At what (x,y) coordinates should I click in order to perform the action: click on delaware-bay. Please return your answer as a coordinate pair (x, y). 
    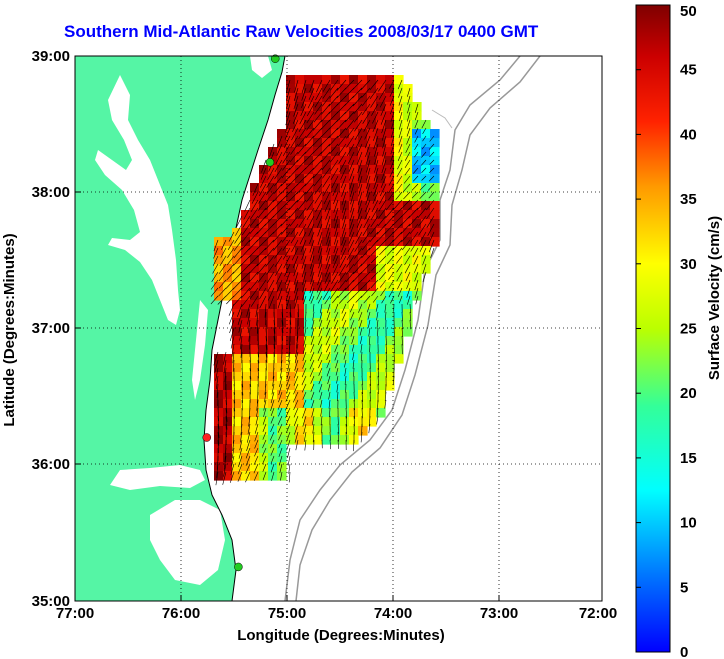
    Looking at the image, I should click on (261, 67).